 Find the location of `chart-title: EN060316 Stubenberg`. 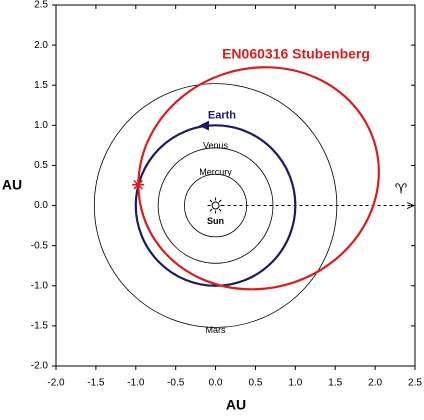

chart-title: EN060316 Stubenberg is located at coordinates (296, 54).